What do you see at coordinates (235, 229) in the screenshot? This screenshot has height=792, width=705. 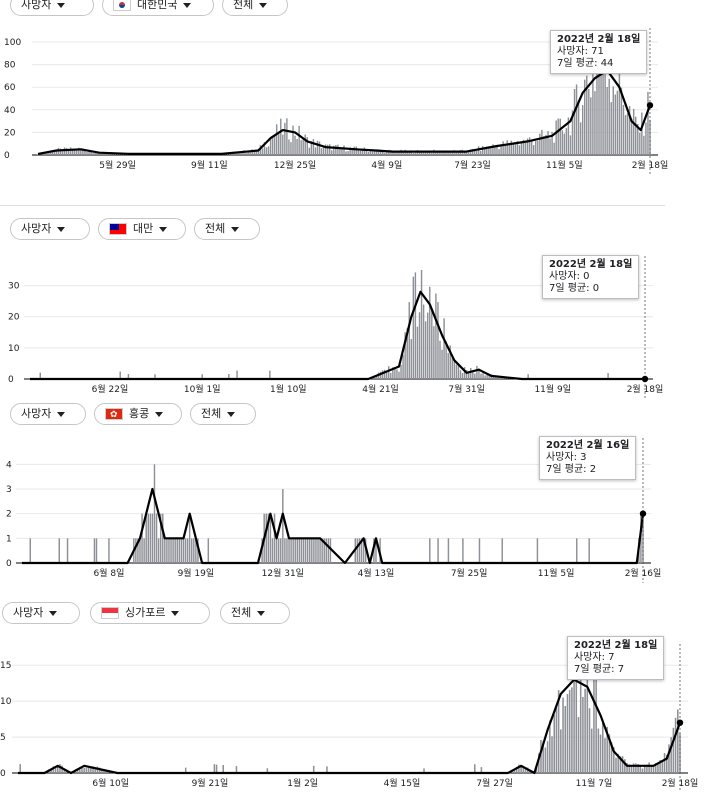 I see `chevron-down-icon` at bounding box center [235, 229].